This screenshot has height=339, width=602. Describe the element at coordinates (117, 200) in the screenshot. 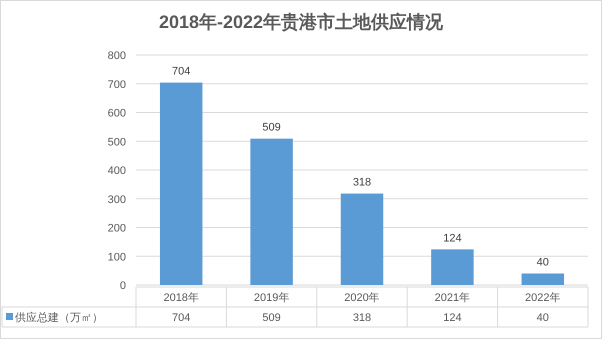

I see `y-tick-label: 300` at that location.